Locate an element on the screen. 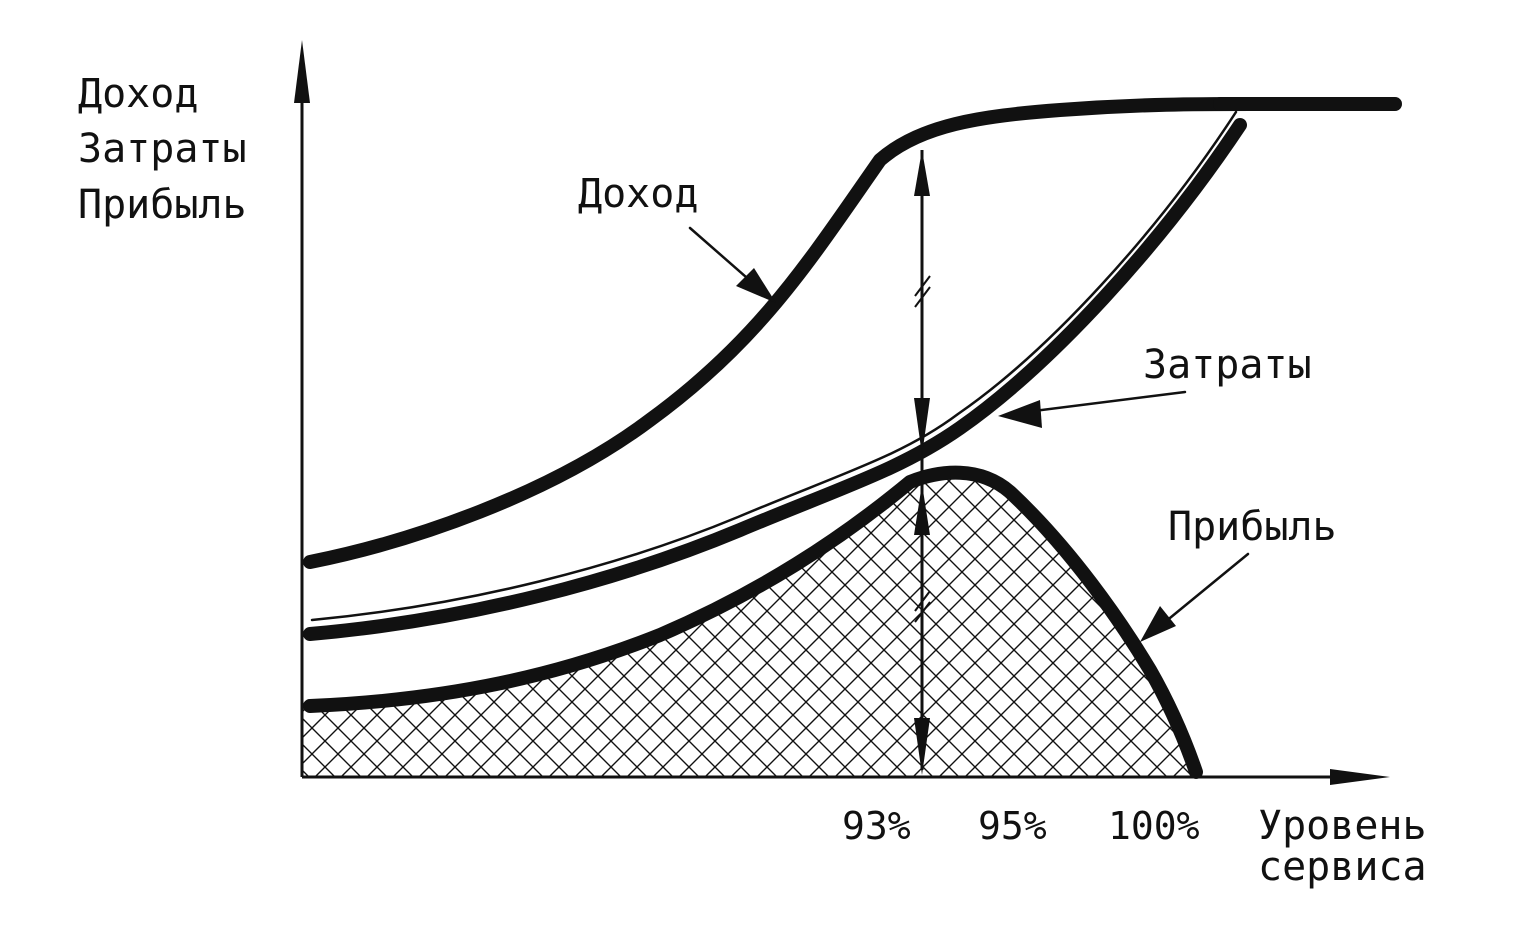  y-axis-label-line-3: Прибыль is located at coordinates (162, 205).